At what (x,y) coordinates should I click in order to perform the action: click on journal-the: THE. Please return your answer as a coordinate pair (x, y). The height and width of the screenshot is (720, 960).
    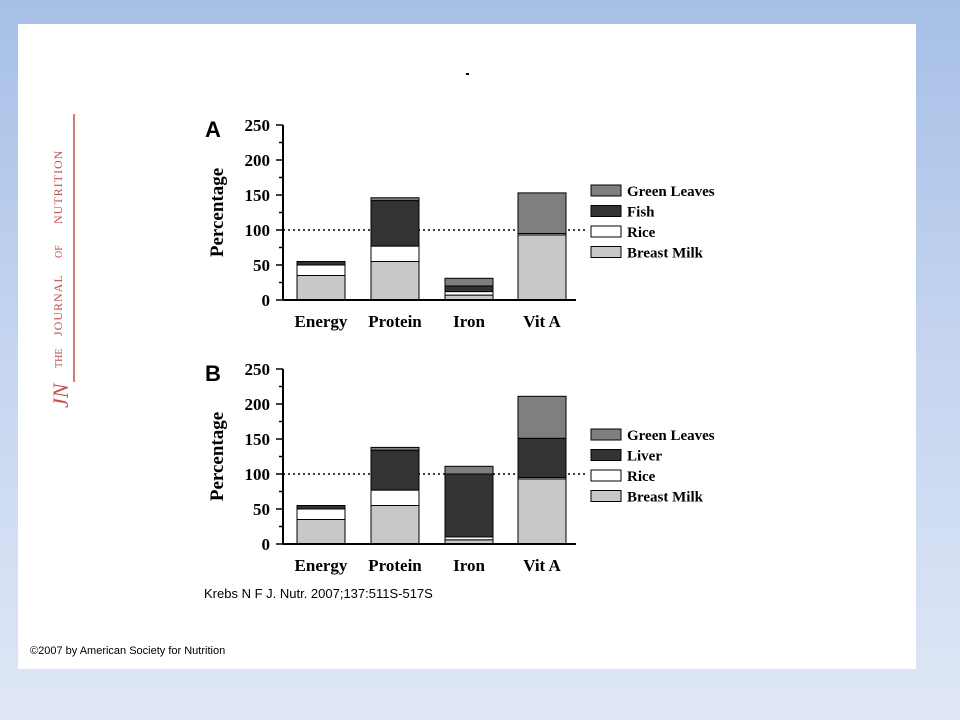
    Looking at the image, I should click on (59, 358).